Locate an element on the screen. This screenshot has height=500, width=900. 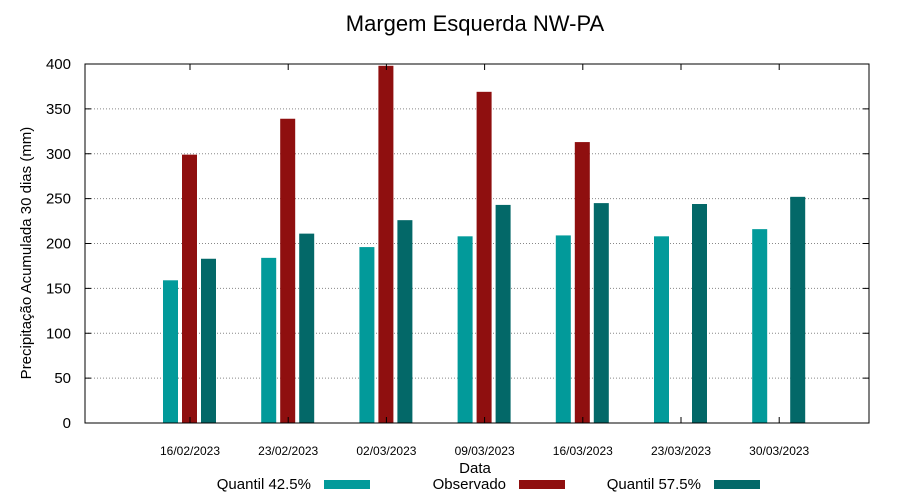
chart-title: Margem Esquerda NW-PA is located at coordinates (475, 23).